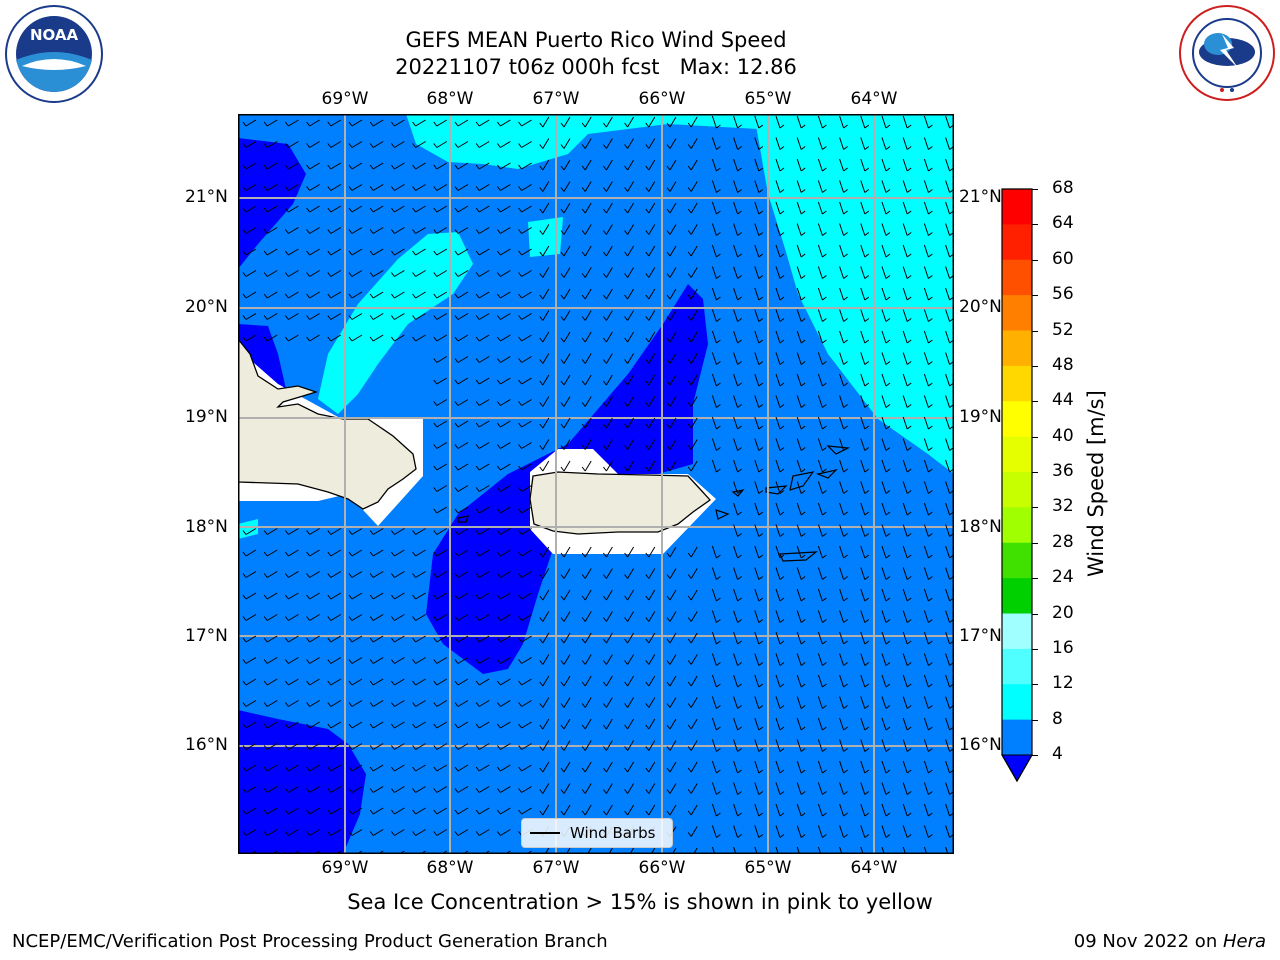 Image resolution: width=1280 pixels, height=960 pixels. What do you see at coordinates (826, 473) in the screenshot?
I see `virgin-islands` at bounding box center [826, 473].